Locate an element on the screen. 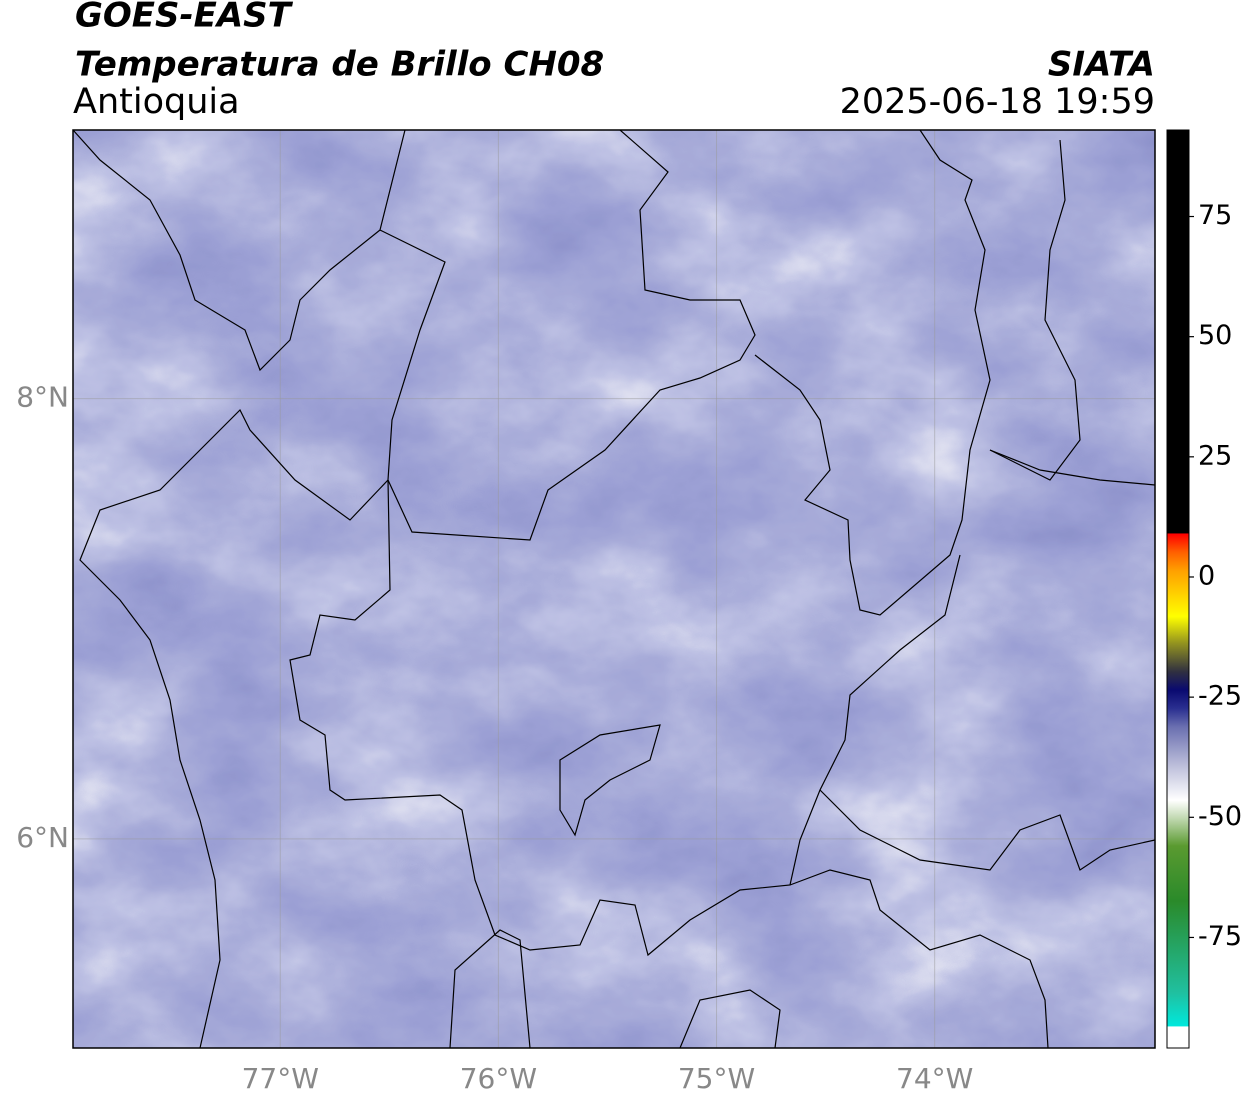 The height and width of the screenshot is (1099, 1252). title: Temperatura de Brillo CH08 is located at coordinates (339, 65).